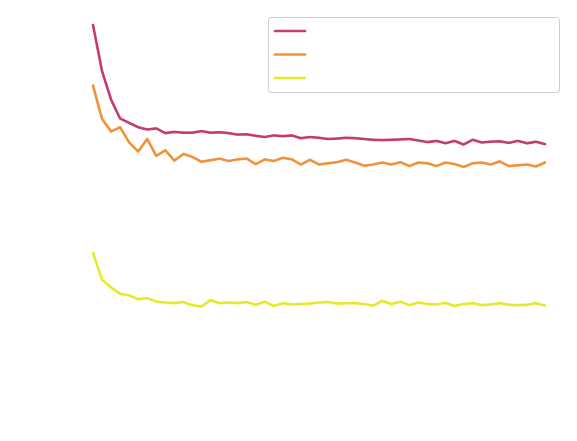 The image size is (577, 441). I want to click on legend-items, so click(290, 54).